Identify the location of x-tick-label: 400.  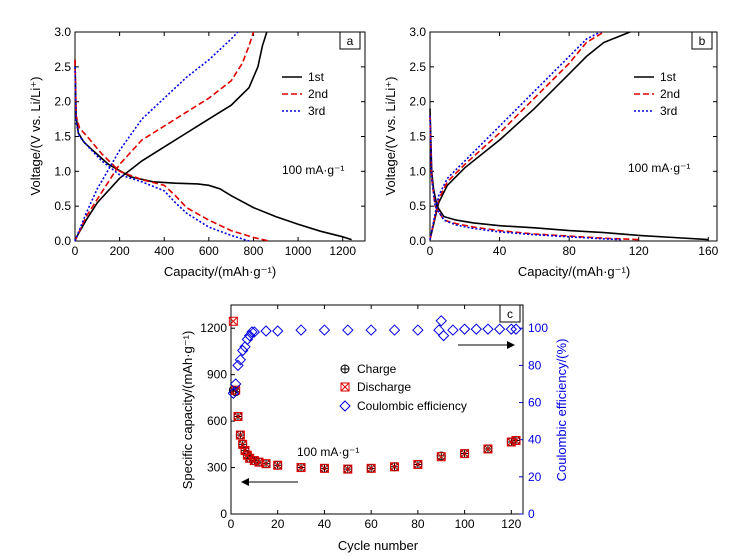
(164, 251).